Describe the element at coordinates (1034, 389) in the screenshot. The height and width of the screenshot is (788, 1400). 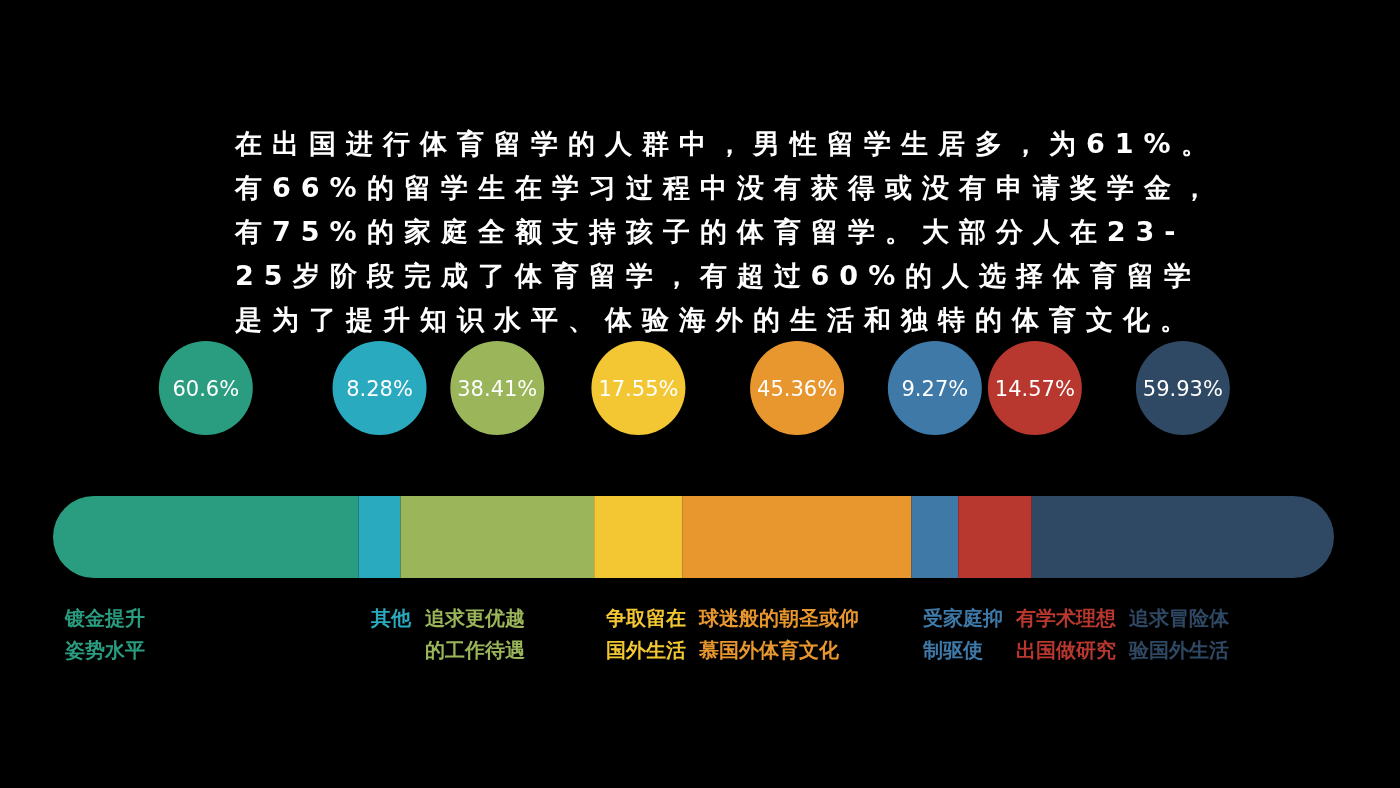
I see `data-label: 14.57%` at that location.